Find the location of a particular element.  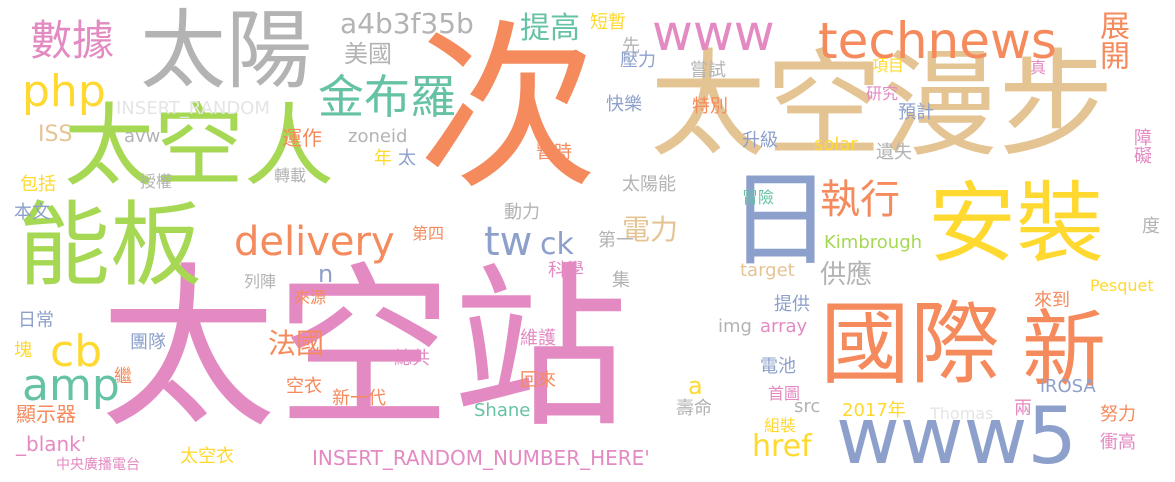

cloud-word-source: 來源 is located at coordinates (310, 297).